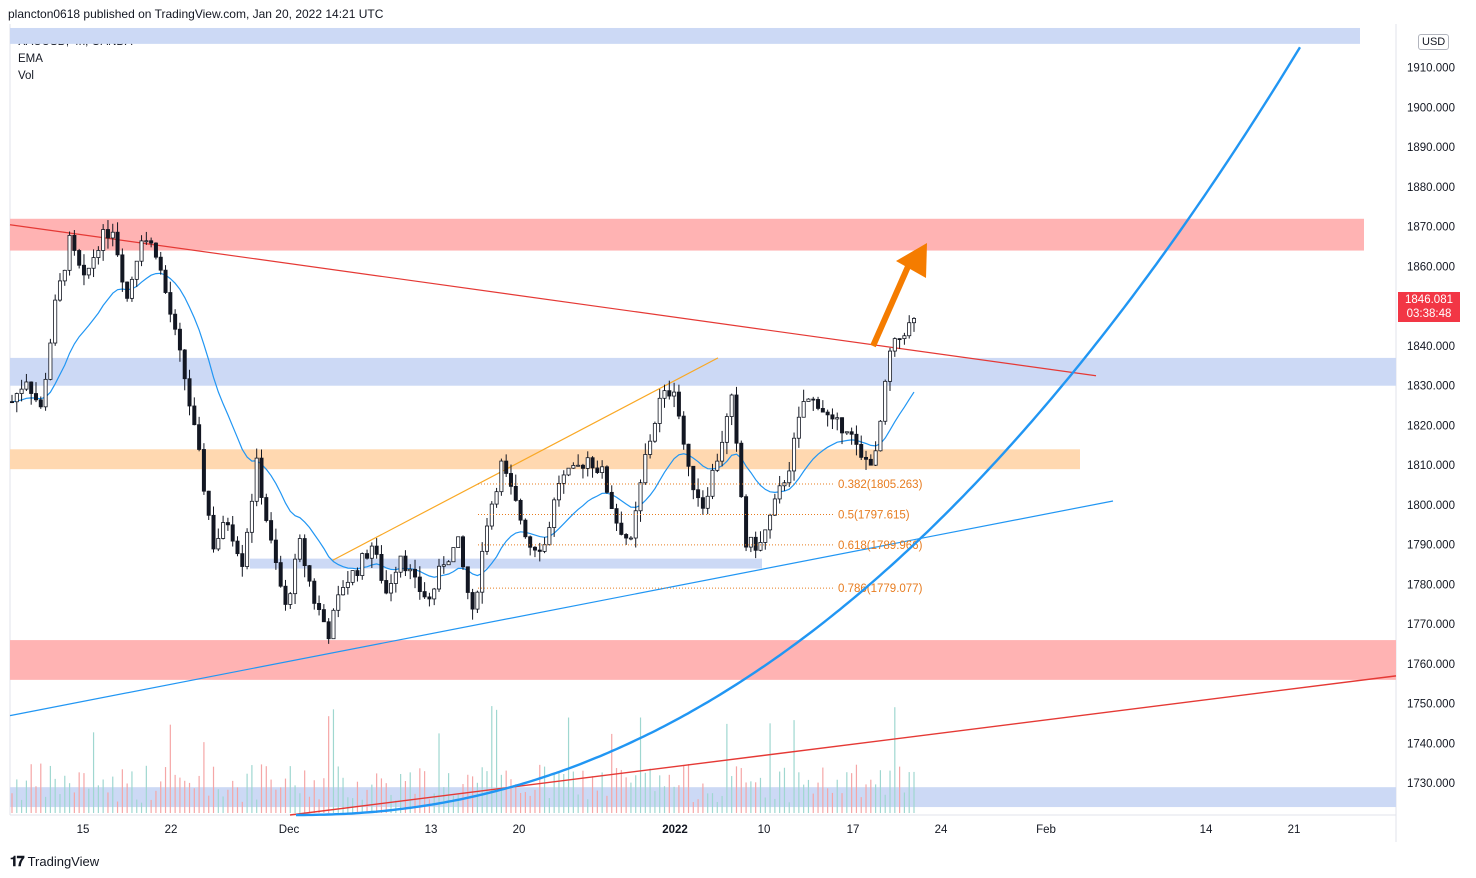 The image size is (1476, 878). Describe the element at coordinates (83, 830) in the screenshot. I see `x-tick-label: 15` at that location.